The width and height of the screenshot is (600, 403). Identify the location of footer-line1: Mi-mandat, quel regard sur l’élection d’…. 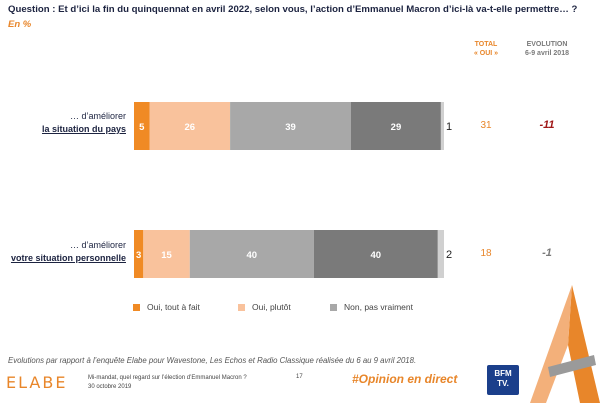
(167, 378).